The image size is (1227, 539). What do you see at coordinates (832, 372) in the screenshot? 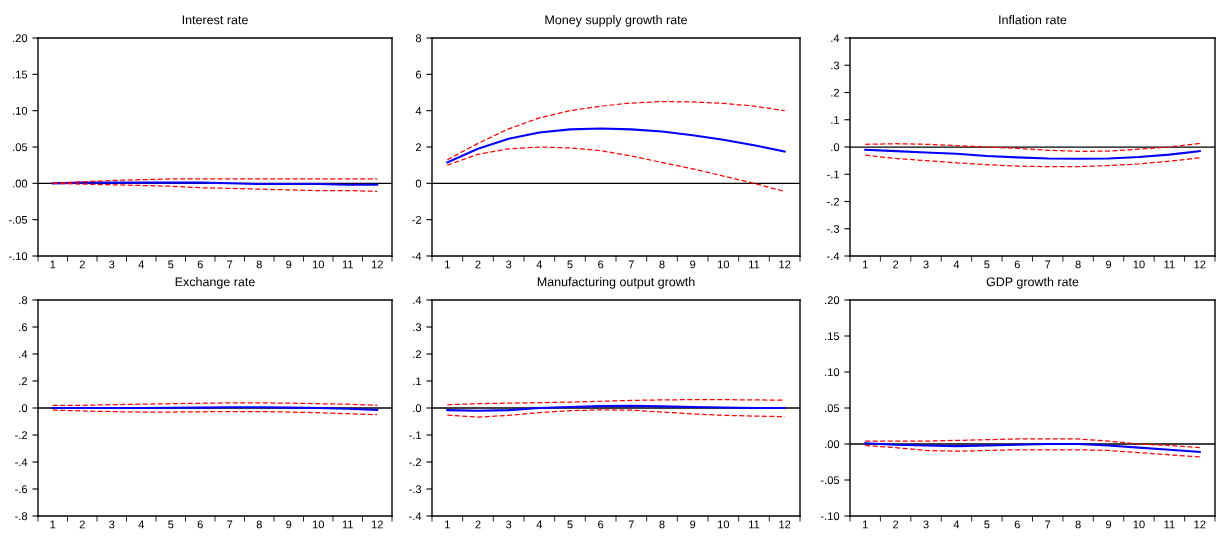
I see `y-tick-label: .10` at bounding box center [832, 372].